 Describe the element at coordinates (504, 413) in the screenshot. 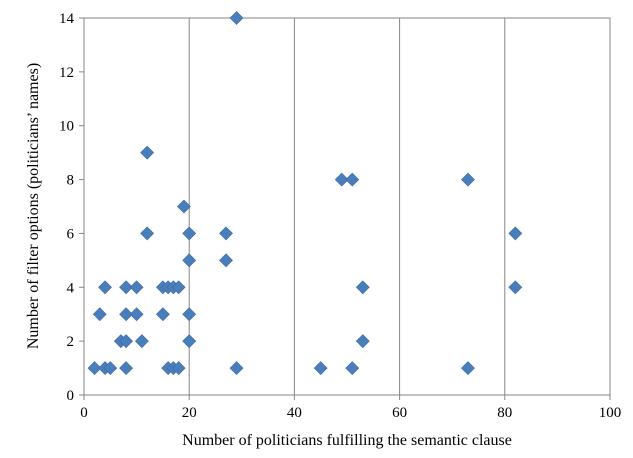

I see `x-tick-label: 80` at that location.